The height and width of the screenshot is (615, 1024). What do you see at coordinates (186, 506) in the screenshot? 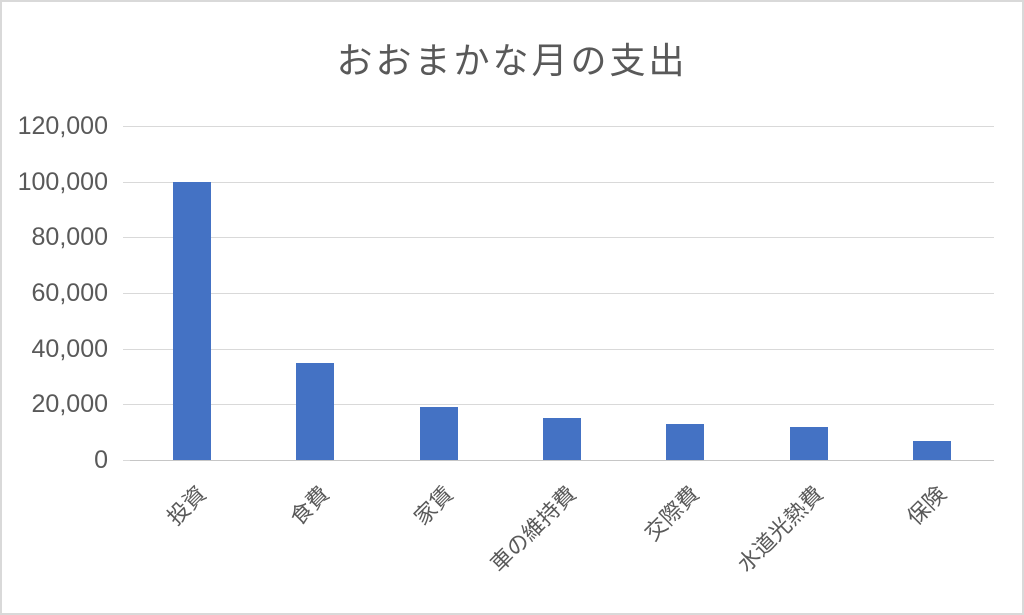
I see `x-tick-label: 投資` at bounding box center [186, 506].